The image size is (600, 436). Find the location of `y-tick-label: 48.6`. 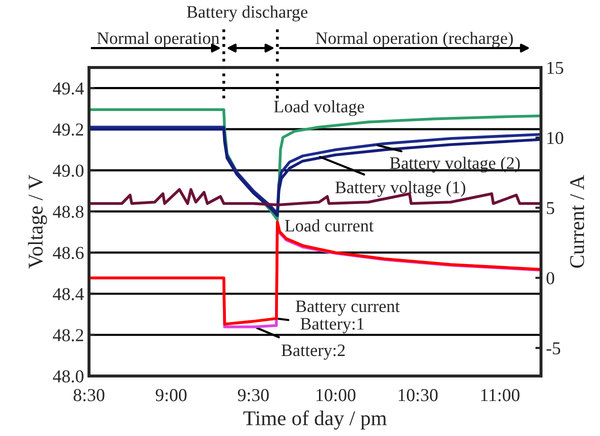

y-tick-label: 48.6 is located at coordinates (68, 253).